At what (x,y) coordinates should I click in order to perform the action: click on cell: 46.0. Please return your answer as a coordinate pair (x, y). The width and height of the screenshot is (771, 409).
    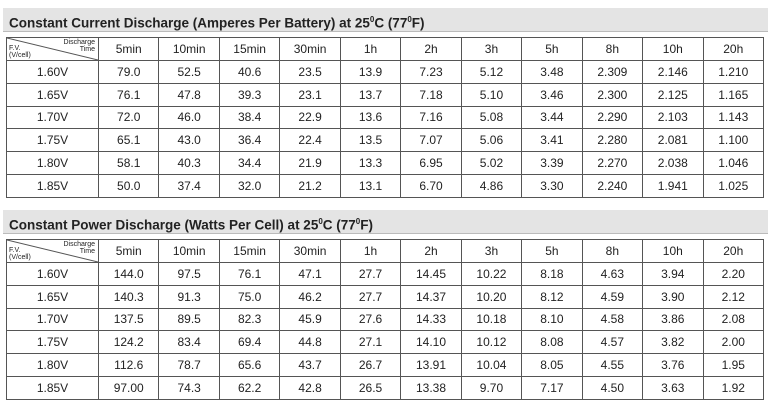
    Looking at the image, I should click on (189, 117).